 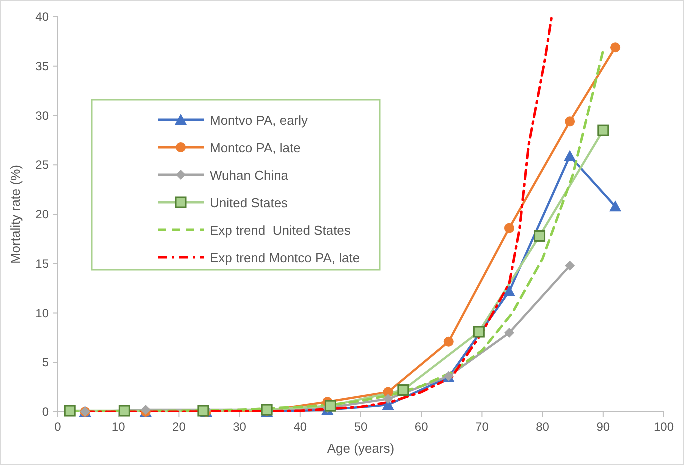 What do you see at coordinates (421, 427) in the screenshot?
I see `x-tick-label: 60` at bounding box center [421, 427].